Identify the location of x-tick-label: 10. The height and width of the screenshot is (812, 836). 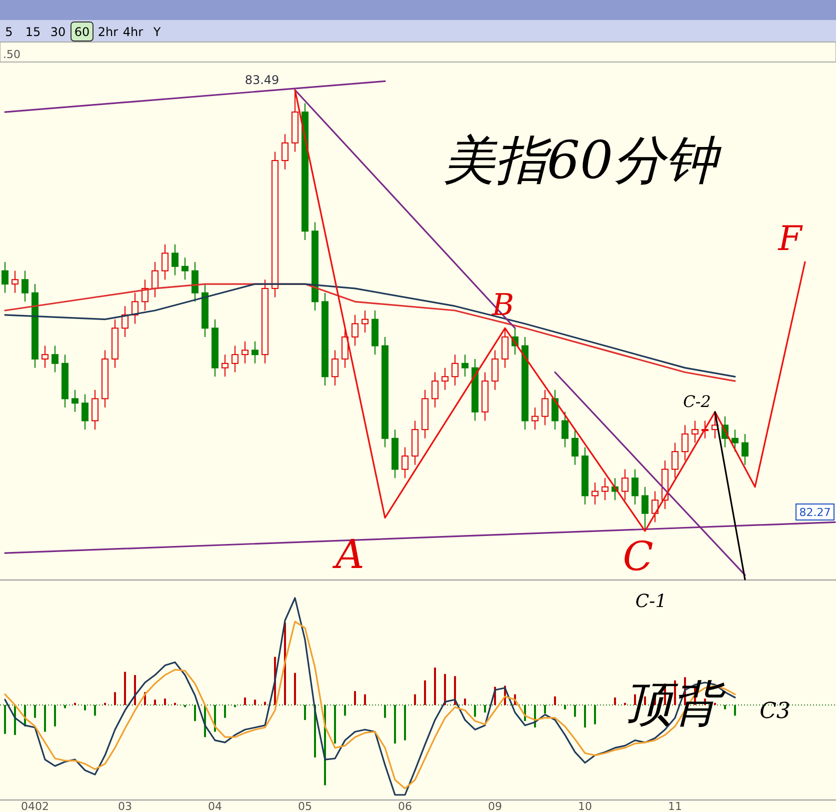
(585, 806).